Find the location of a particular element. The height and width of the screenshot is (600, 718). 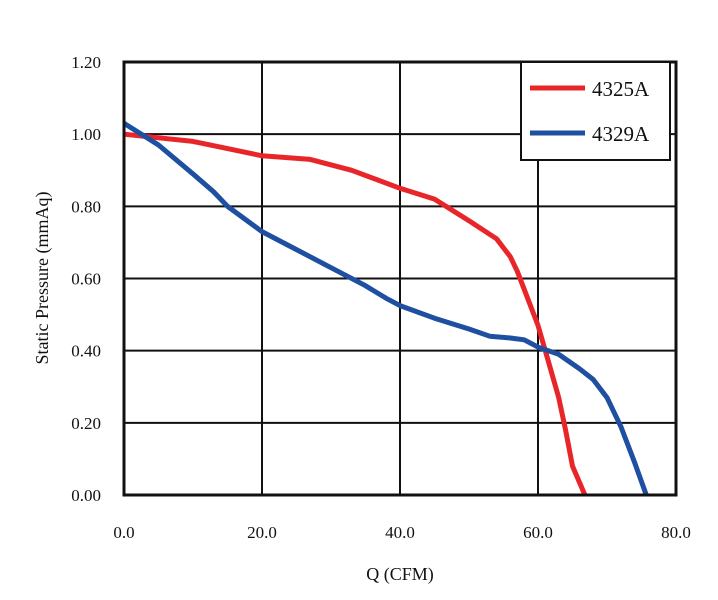

y-tick-label: 0.80 is located at coordinates (86, 206).